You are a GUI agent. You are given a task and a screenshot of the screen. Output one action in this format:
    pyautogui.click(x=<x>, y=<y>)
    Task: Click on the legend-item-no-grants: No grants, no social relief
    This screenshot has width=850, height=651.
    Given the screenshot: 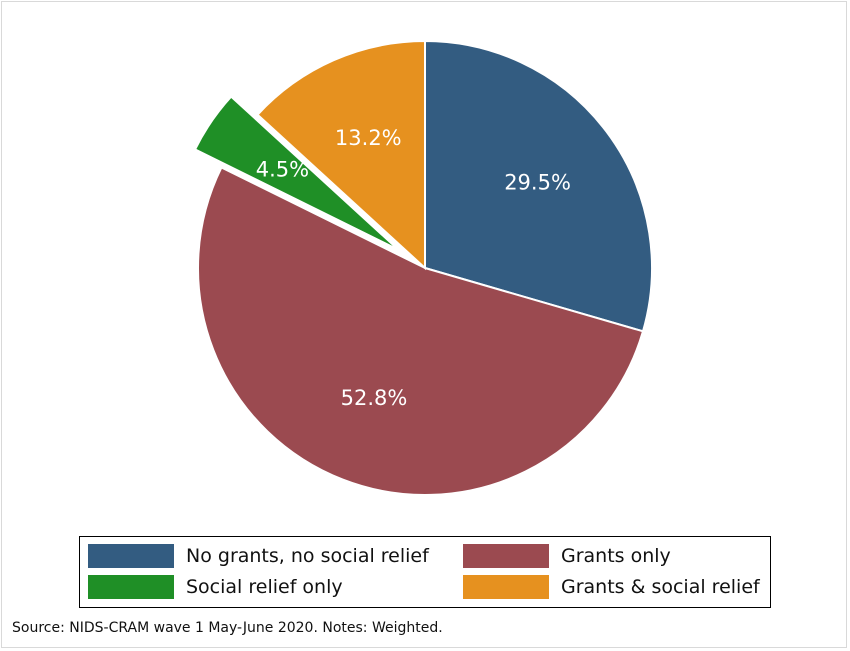 What is the action you would take?
    pyautogui.click(x=258, y=556)
    